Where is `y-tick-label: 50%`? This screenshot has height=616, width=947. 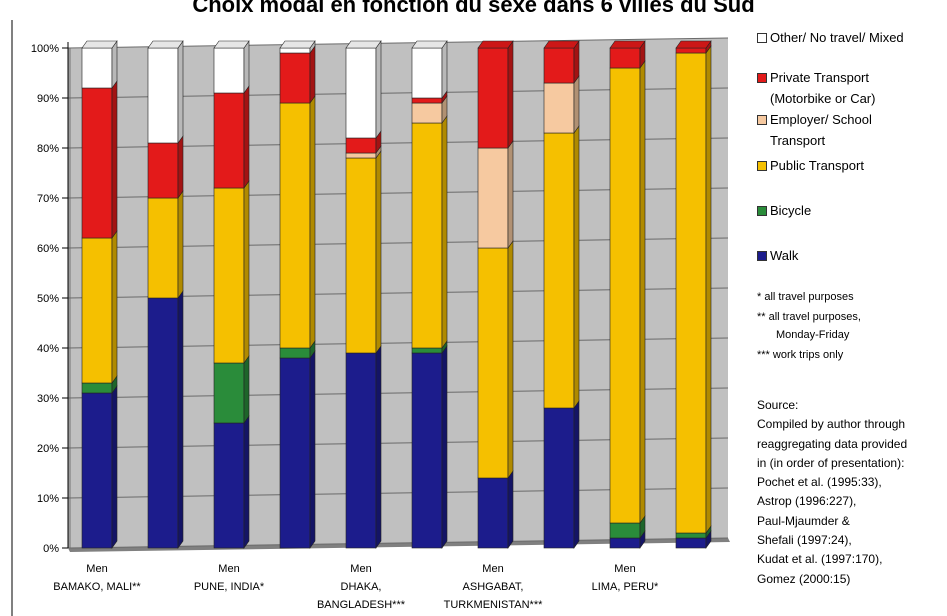
y-tick-label: 50% is located at coordinates (48, 299).